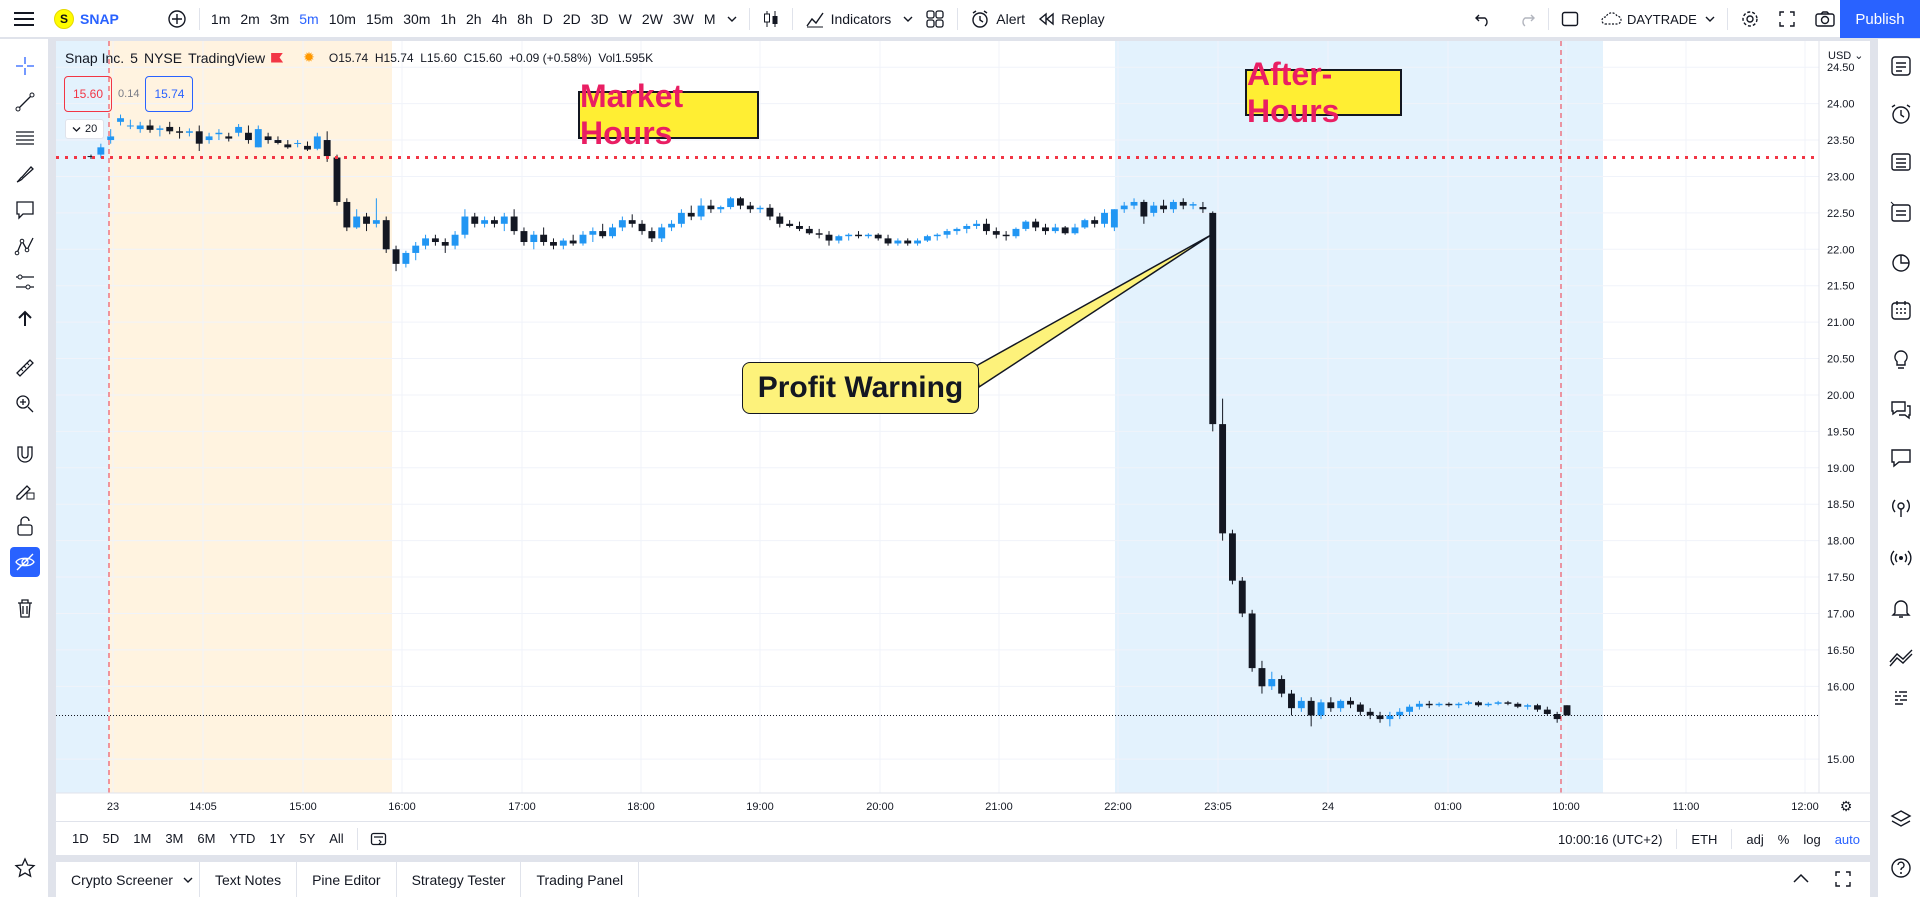 This screenshot has width=1920, height=897. I want to click on auto-toggle: auto, so click(1847, 839).